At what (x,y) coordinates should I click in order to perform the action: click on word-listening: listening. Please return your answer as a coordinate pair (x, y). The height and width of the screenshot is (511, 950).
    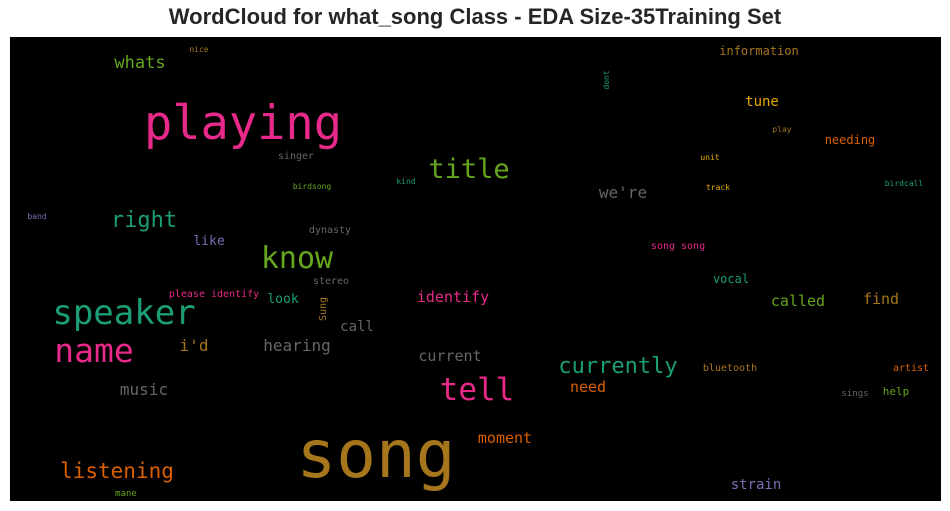
    Looking at the image, I should click on (117, 471).